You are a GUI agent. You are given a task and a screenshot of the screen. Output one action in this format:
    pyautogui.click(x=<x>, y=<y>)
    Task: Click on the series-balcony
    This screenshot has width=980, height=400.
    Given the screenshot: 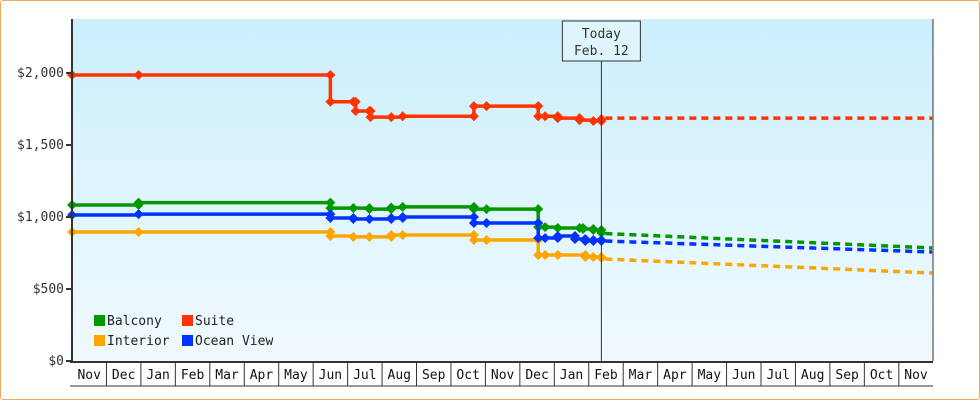 What is the action you would take?
    pyautogui.click(x=500, y=223)
    